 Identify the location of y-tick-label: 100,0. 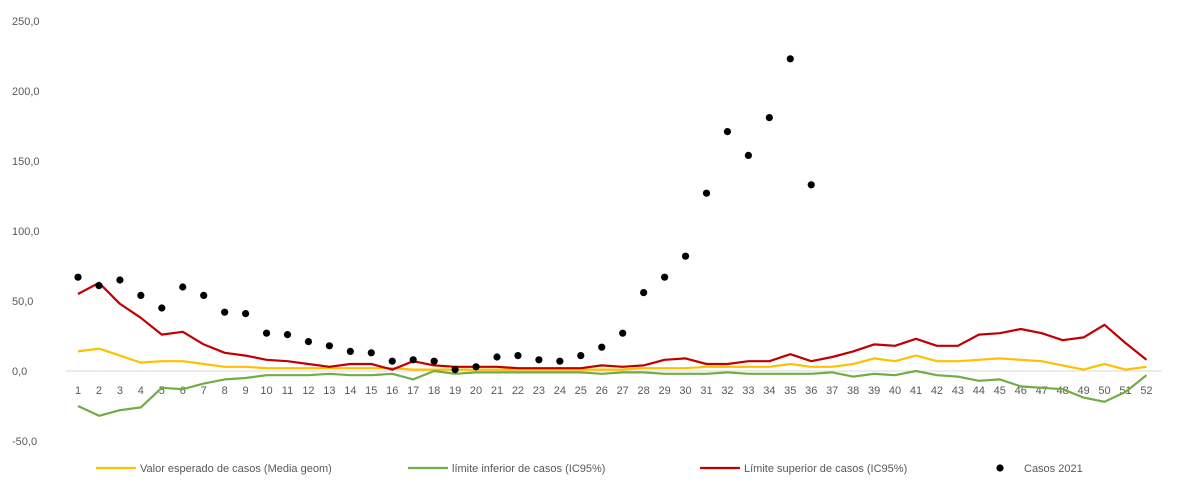
(26, 232).